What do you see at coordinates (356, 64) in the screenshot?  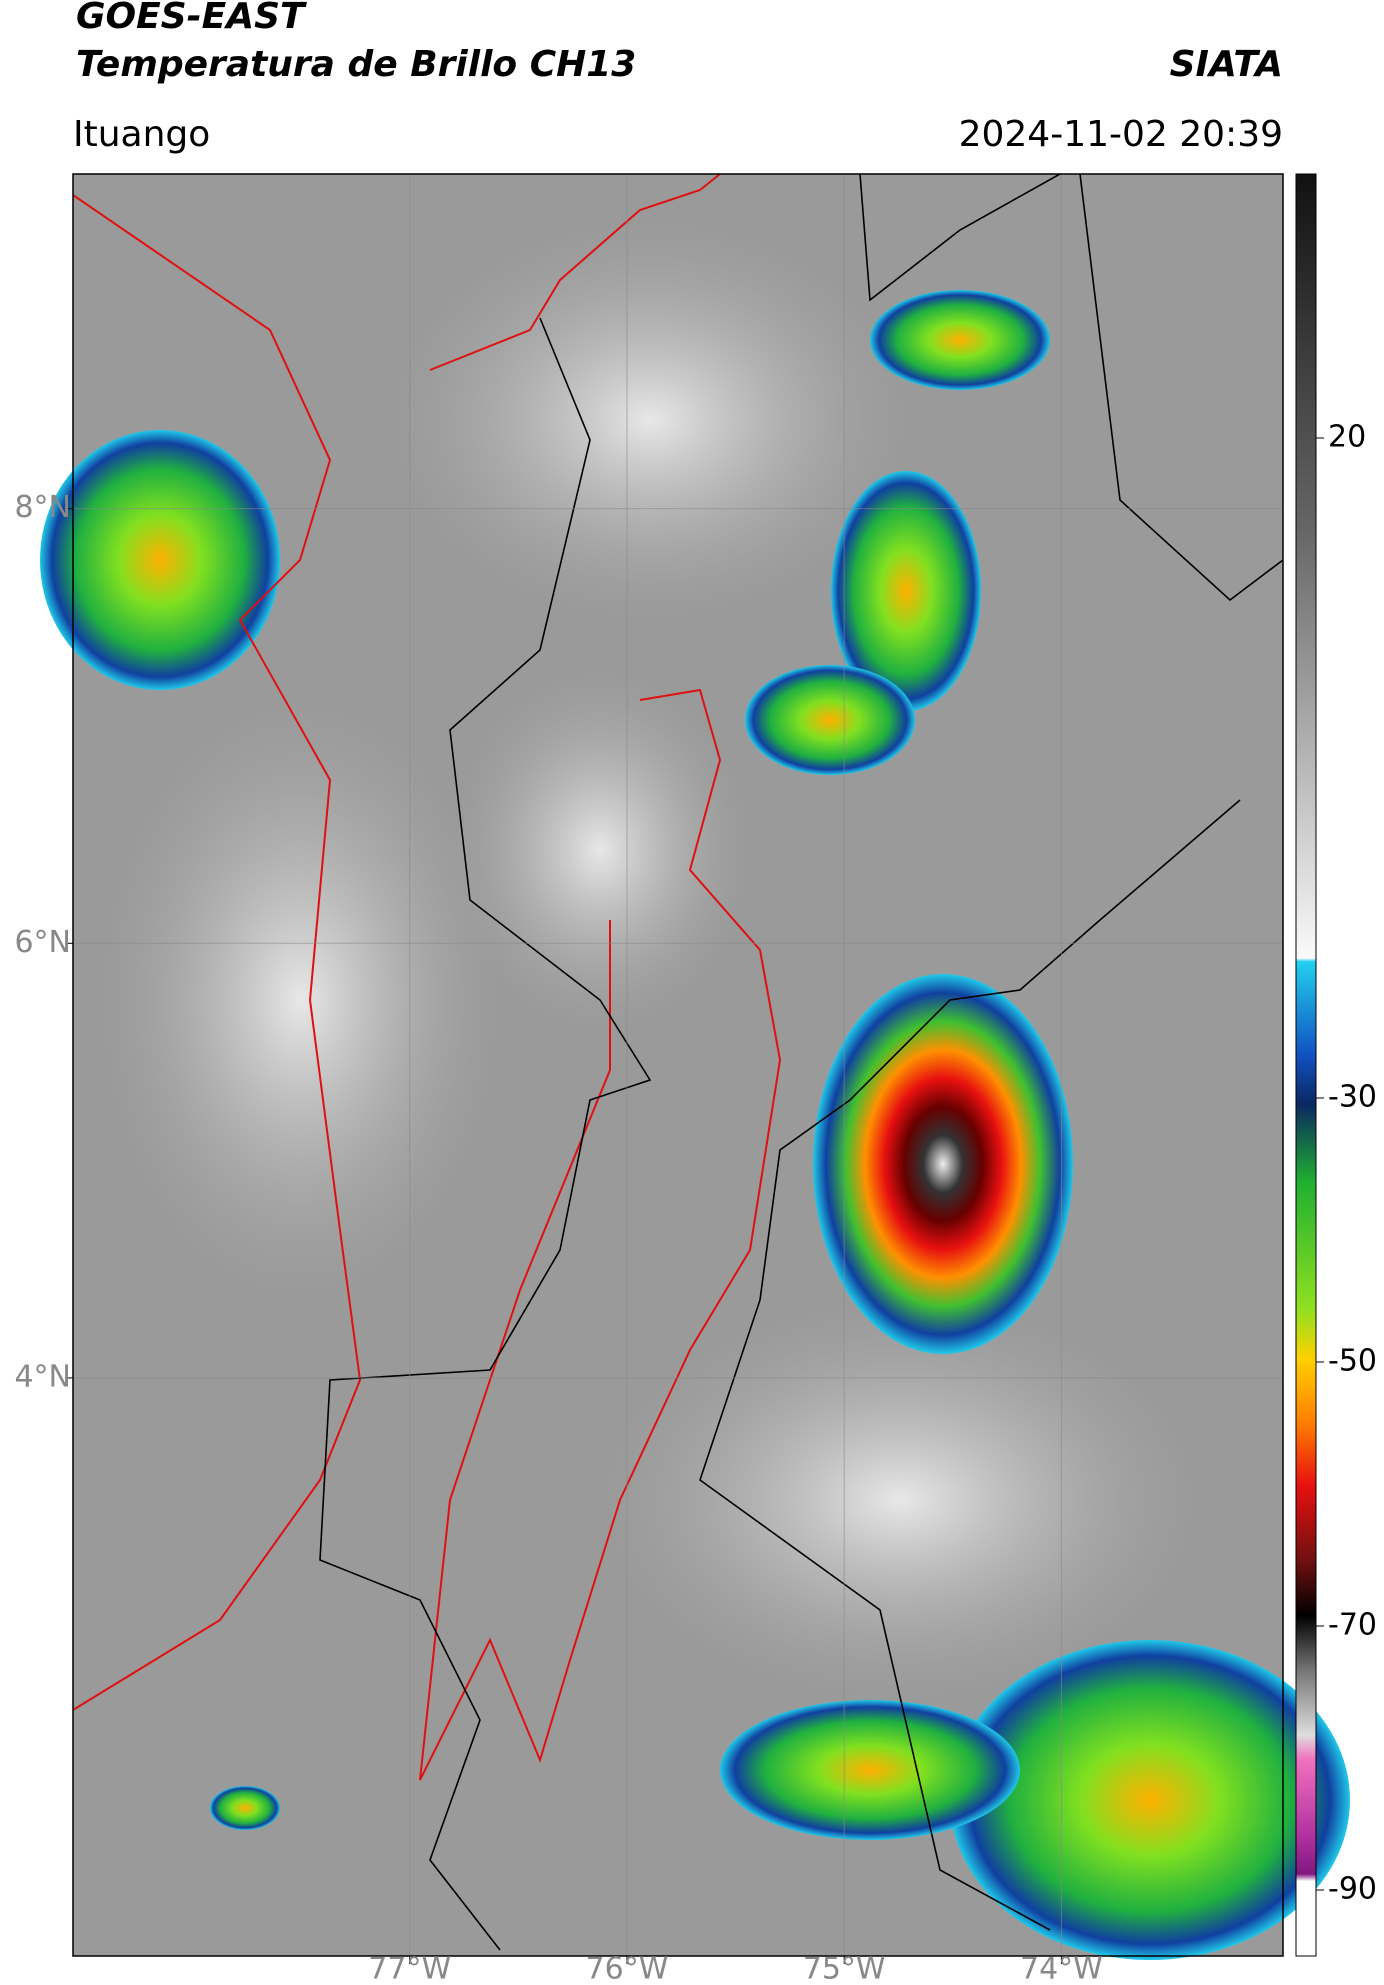 I see `subtitle: Temperatura de Brillo CH13` at bounding box center [356, 64].